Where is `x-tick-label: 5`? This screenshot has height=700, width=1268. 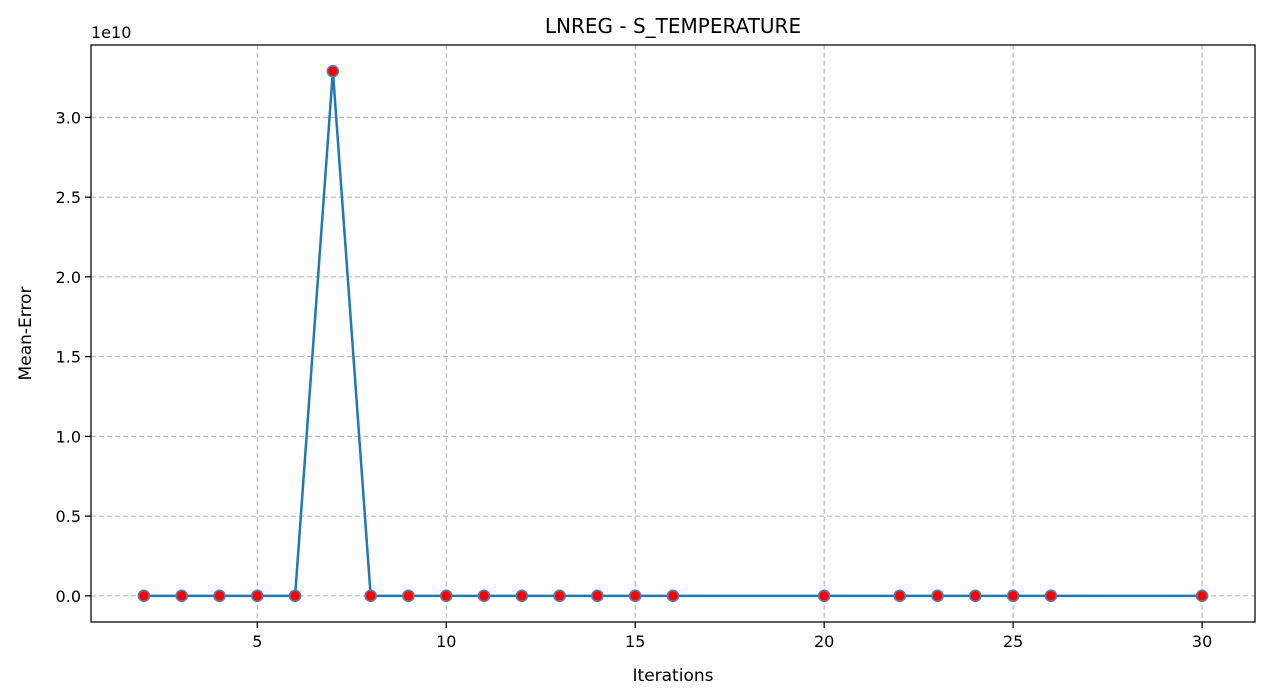 x-tick-label: 5 is located at coordinates (257, 641).